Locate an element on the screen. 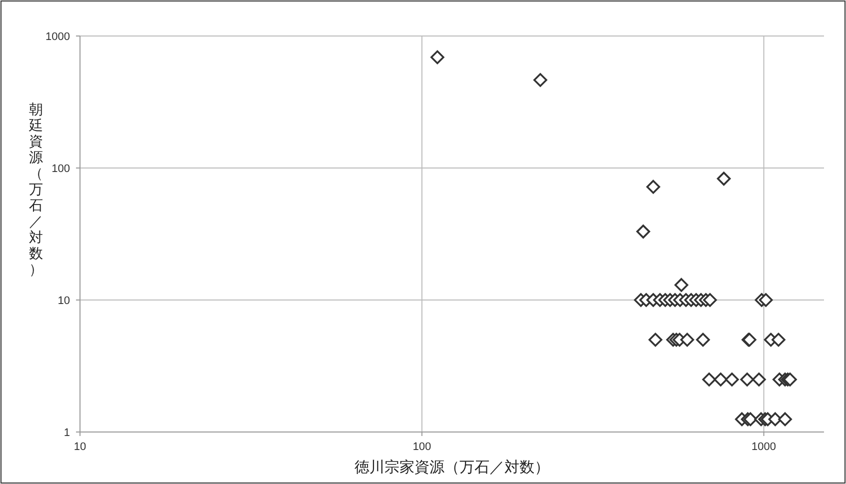 The image size is (846, 484). y-tick-label: 1 is located at coordinates (67, 433).